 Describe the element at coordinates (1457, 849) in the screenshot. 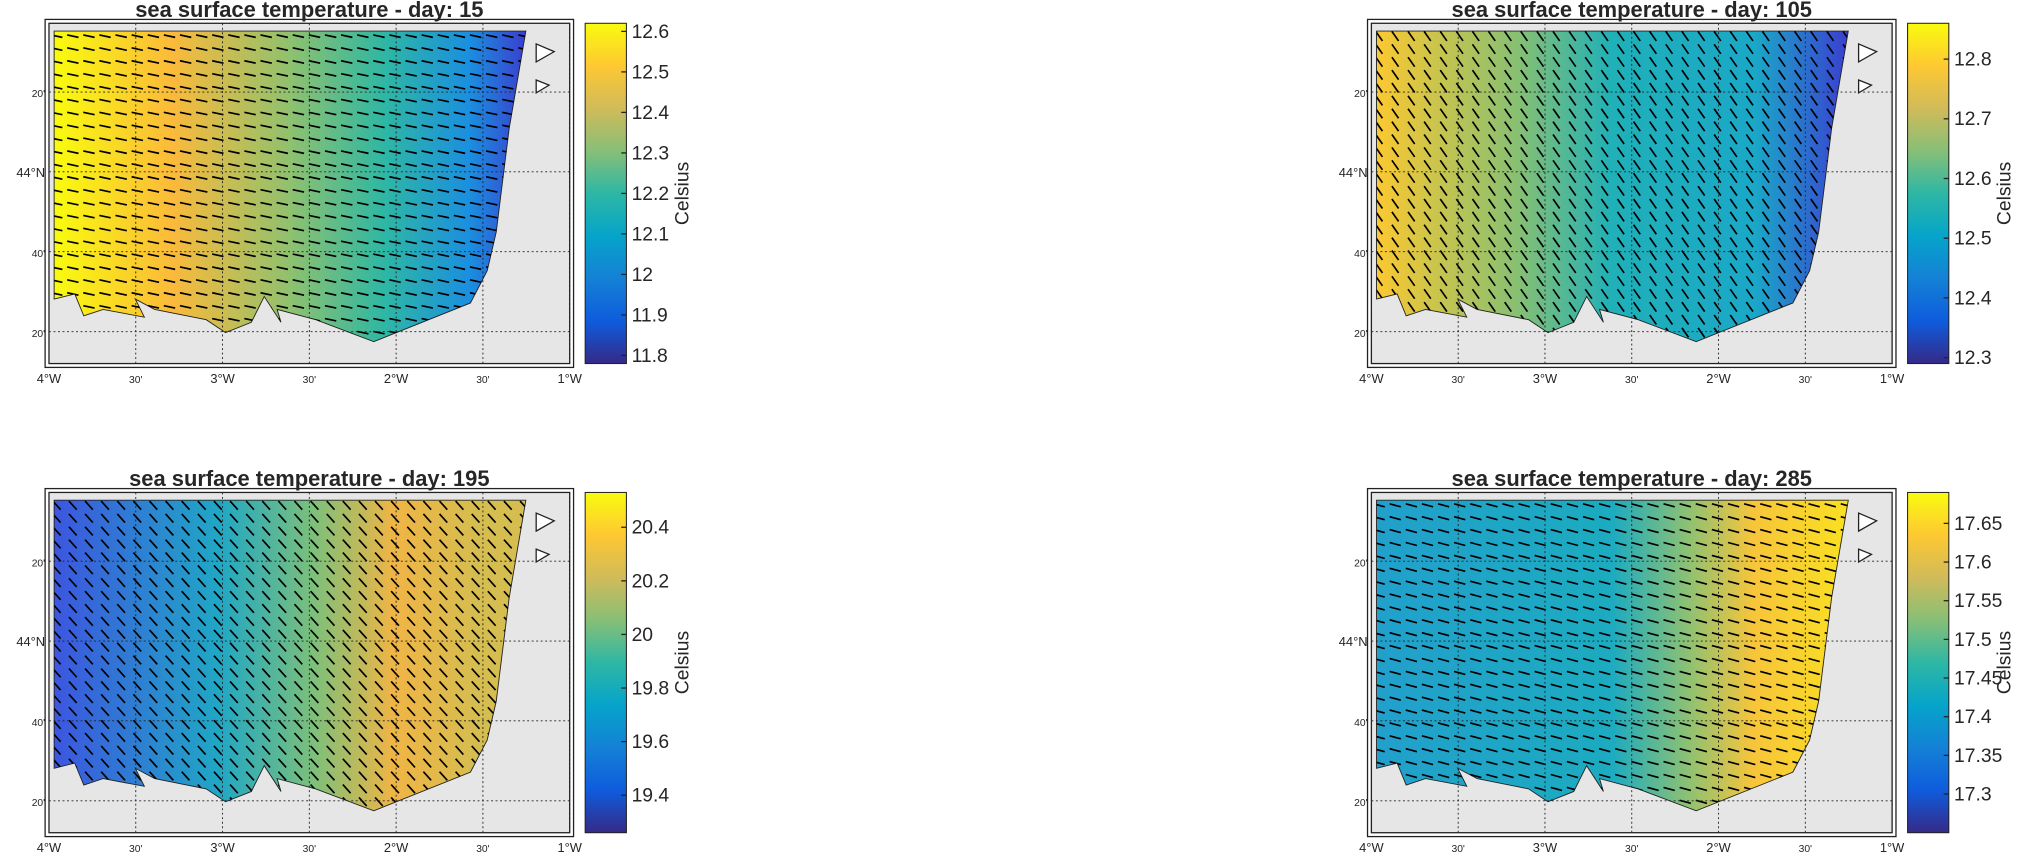

I see `x-tick-label: 30'` at that location.